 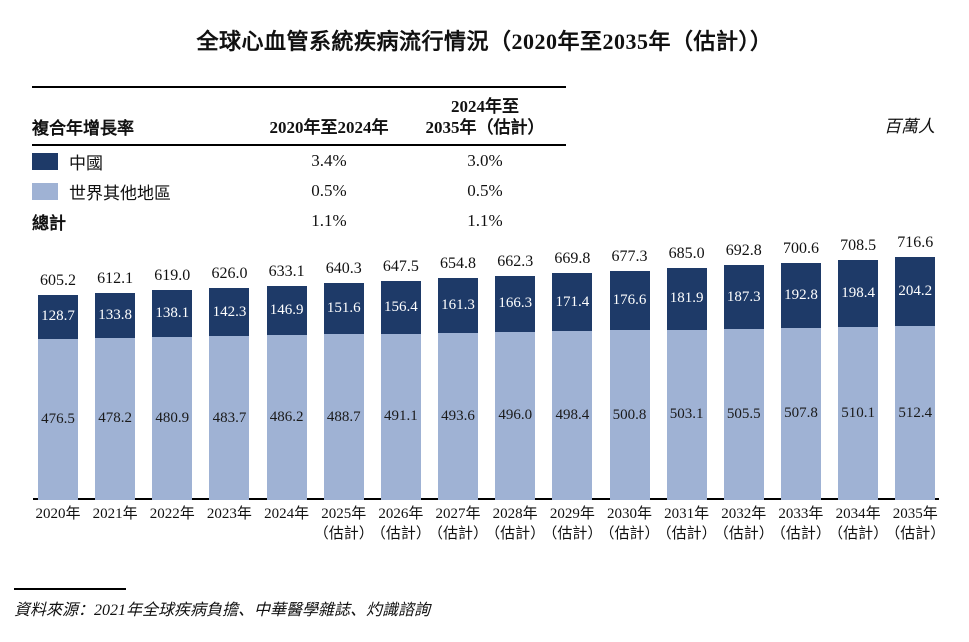 I want to click on legend-item-rest-of-world: 世界其他地區, so click(x=143, y=191).